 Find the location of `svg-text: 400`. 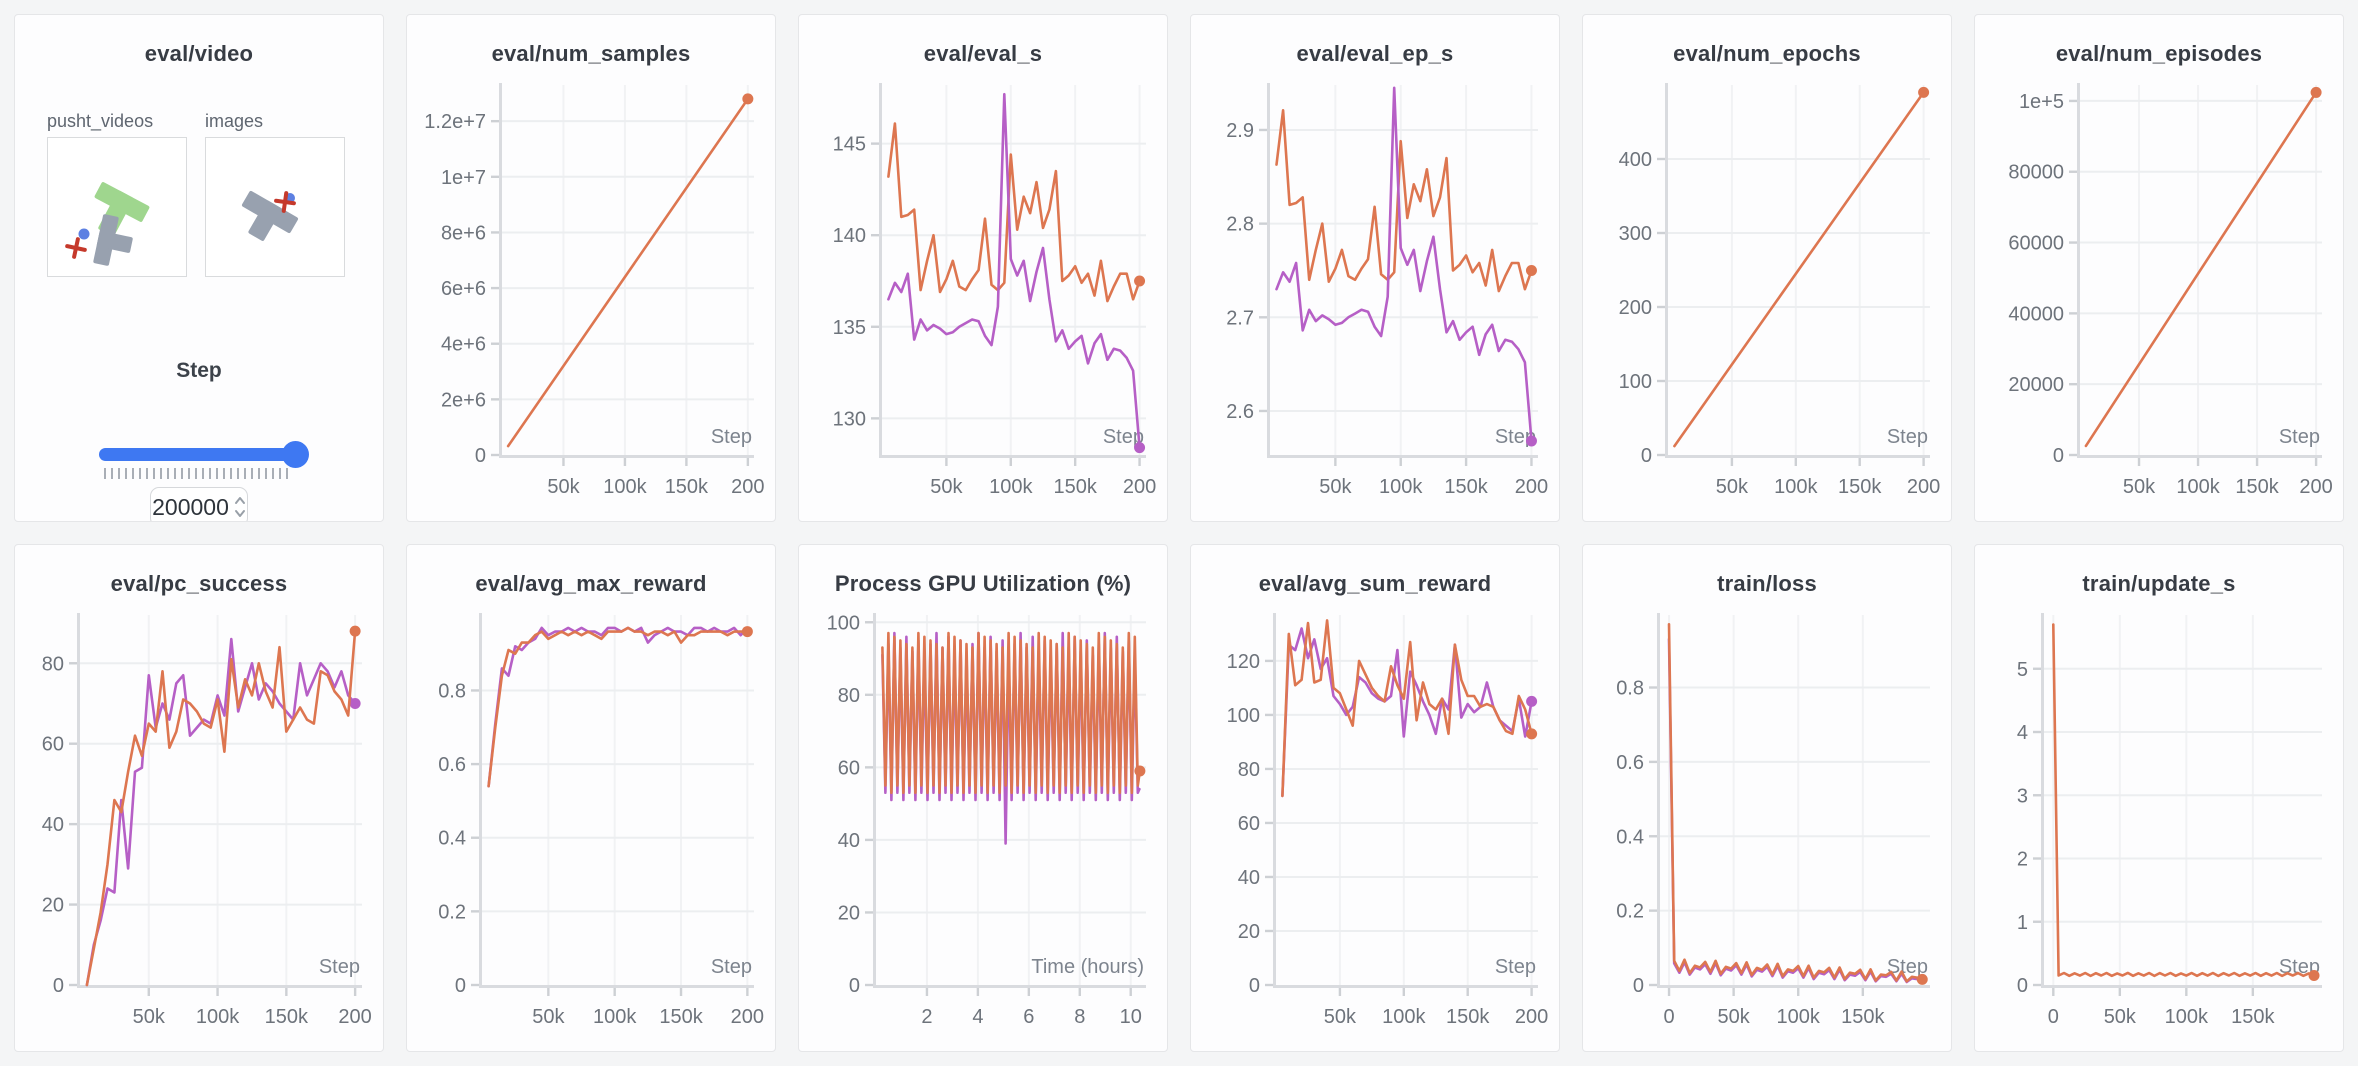

svg-text: 400 is located at coordinates (1635, 160).